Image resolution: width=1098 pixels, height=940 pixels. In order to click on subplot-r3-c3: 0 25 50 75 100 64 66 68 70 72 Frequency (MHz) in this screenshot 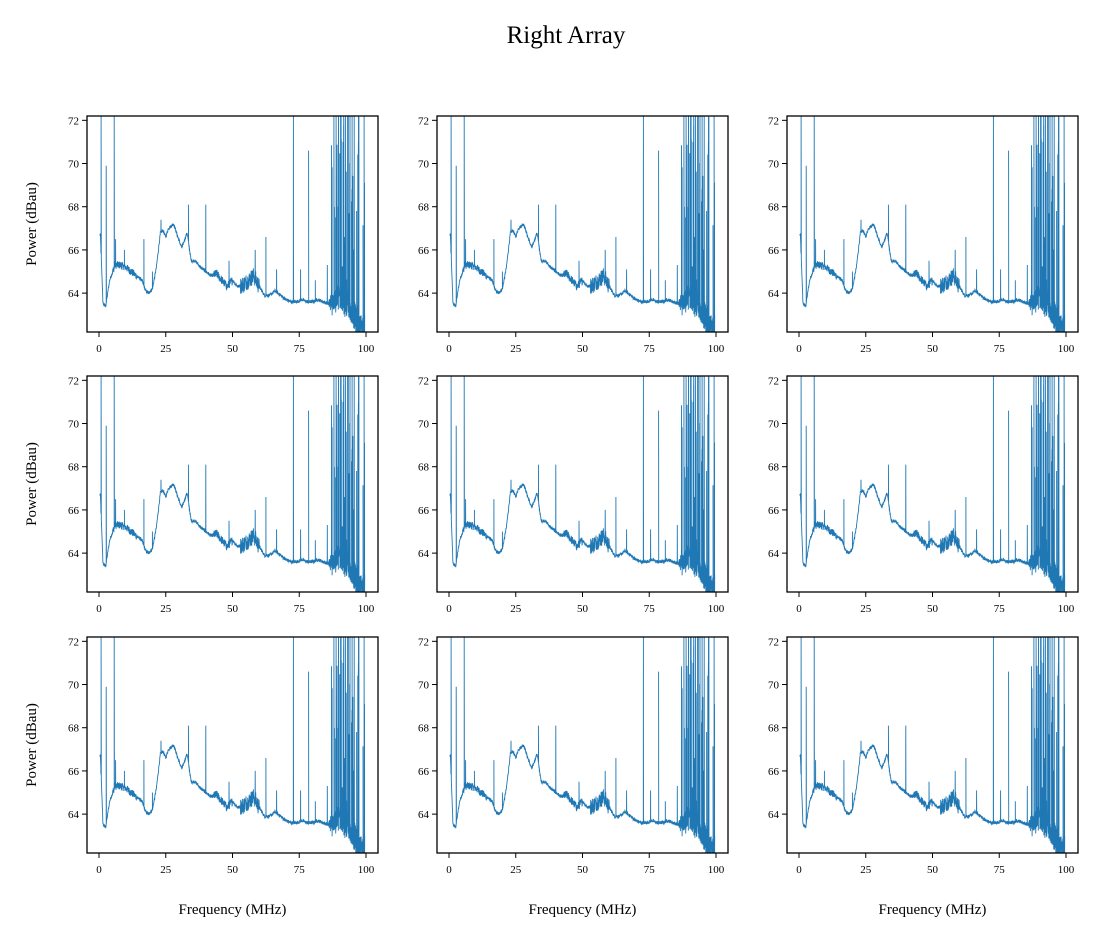, I will do `click(923, 777)`.